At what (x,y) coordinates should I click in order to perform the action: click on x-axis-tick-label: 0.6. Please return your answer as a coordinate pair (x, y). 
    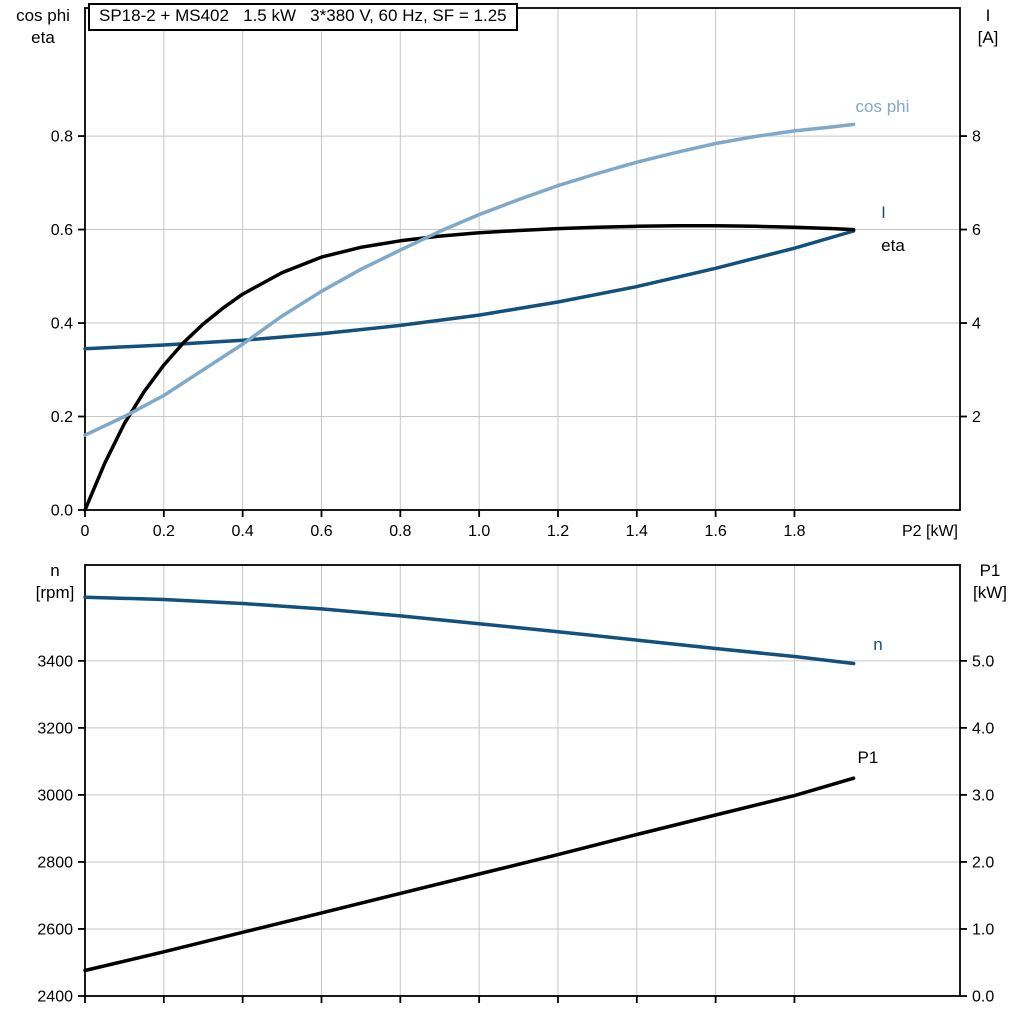
    Looking at the image, I should click on (321, 531).